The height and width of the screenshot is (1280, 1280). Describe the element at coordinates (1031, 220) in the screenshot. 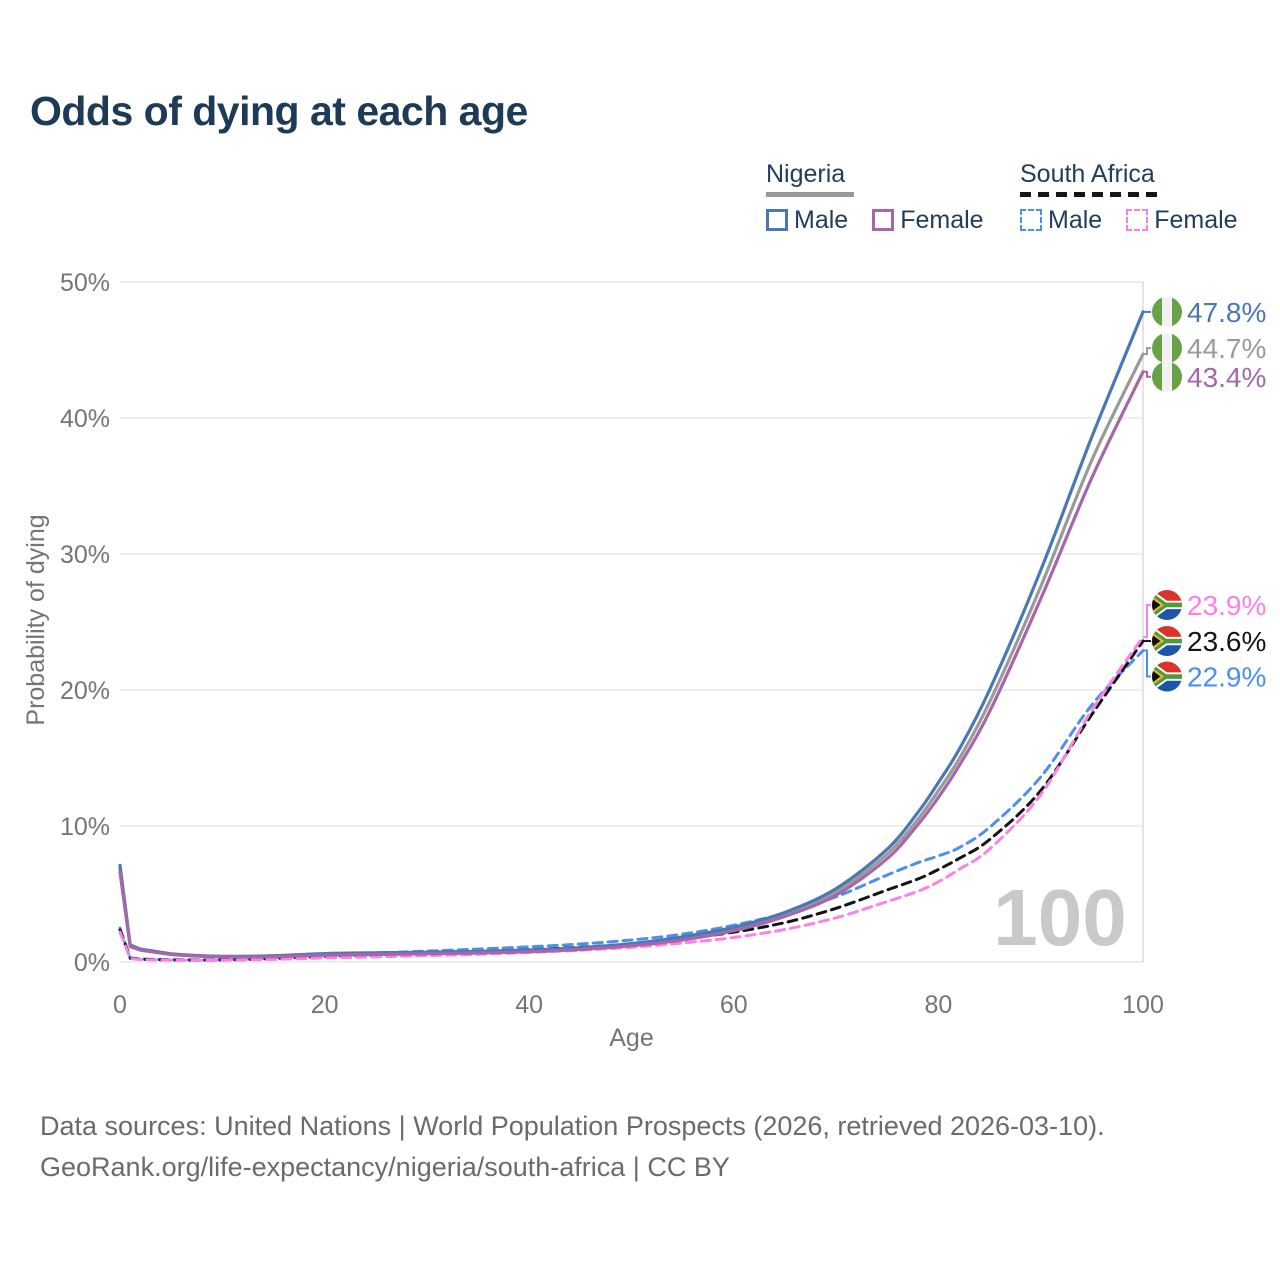

I see `south-africa-male-swatch` at that location.